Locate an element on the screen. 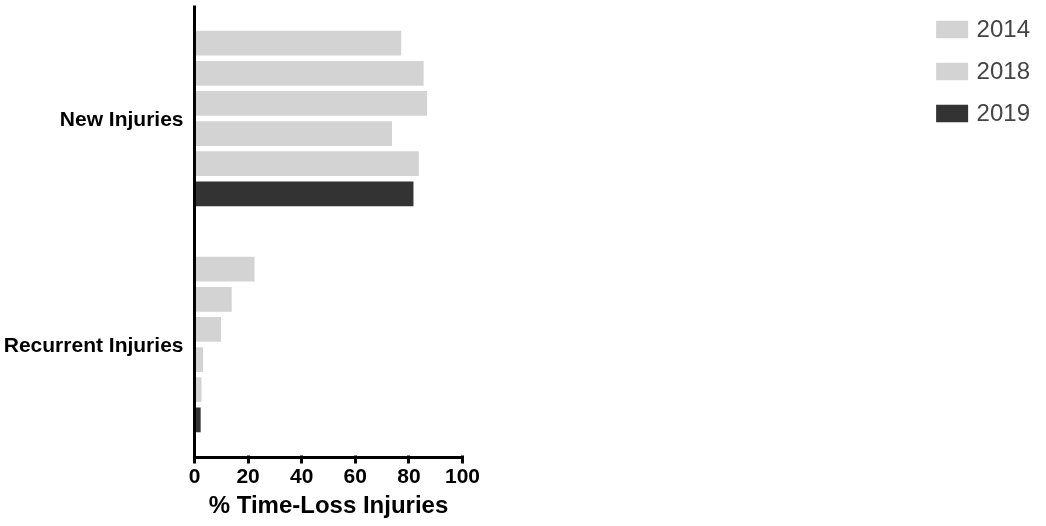 Image resolution: width=1046 pixels, height=526 pixels. x-tick-label: 0 is located at coordinates (194, 475).